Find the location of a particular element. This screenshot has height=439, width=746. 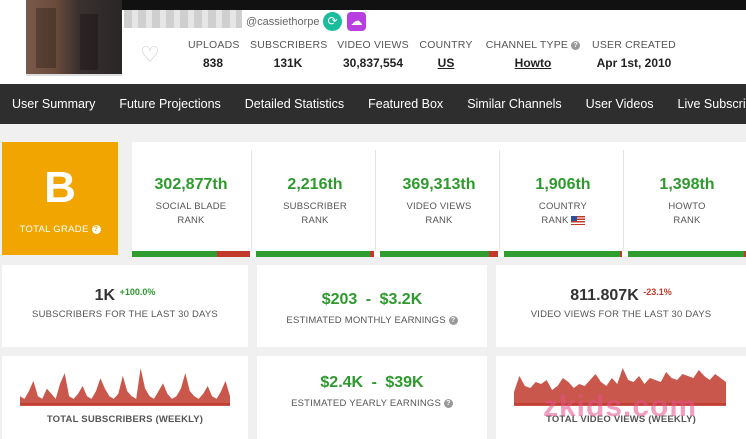

tab-live-subscriber: Live Subscriber is located at coordinates (711, 104).